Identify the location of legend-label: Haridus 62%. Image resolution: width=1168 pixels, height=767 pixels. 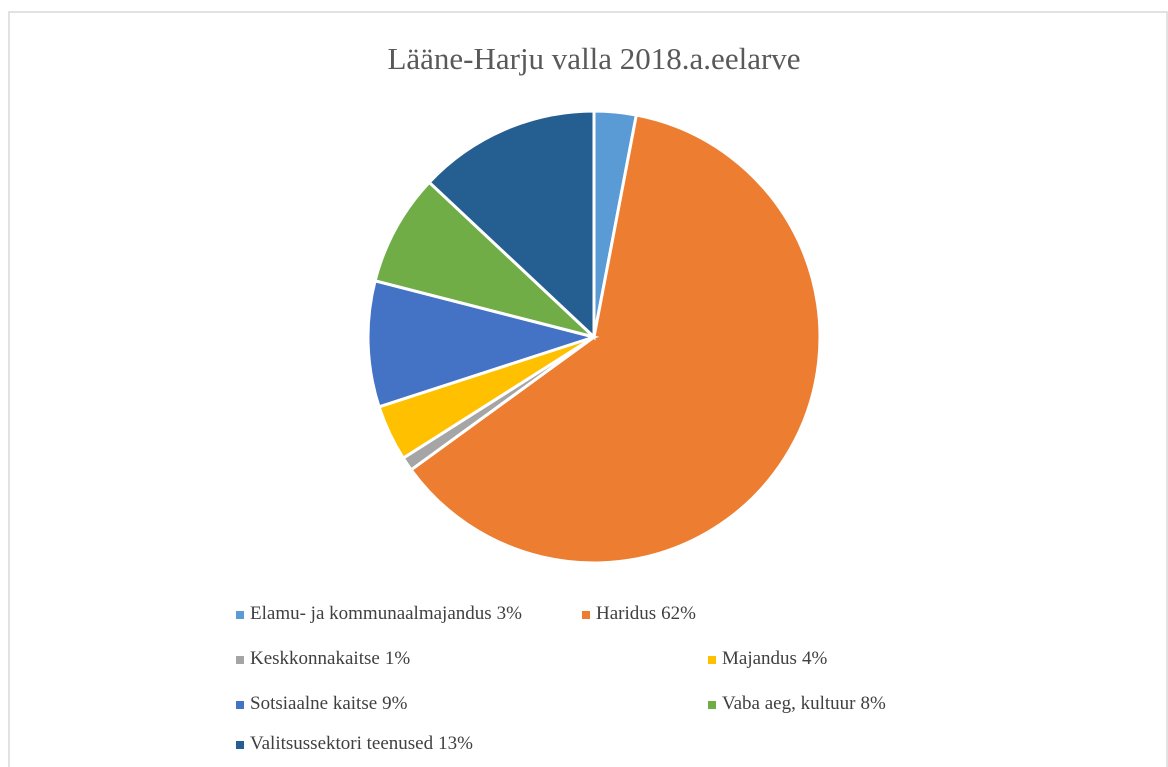
(646, 613).